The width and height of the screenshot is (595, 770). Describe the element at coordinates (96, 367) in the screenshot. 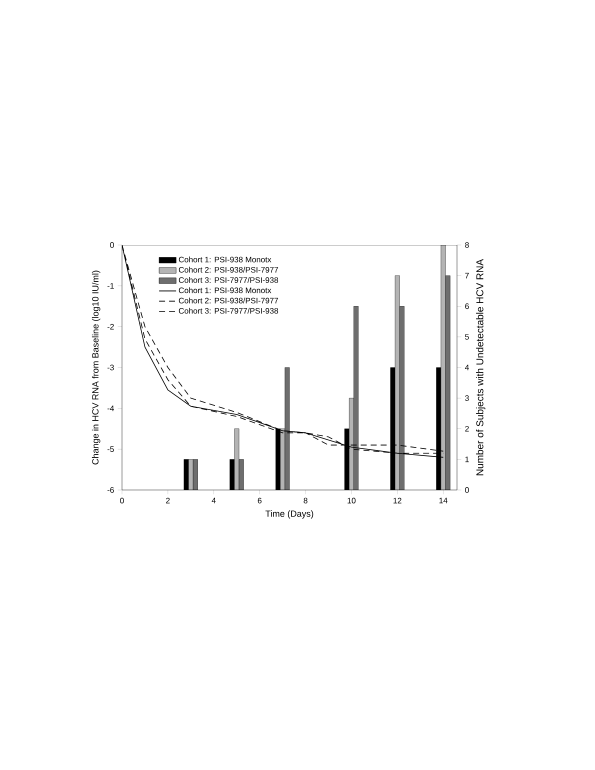

I see `y-axis-title: Change in HCV RNA from Baseline (log10 IU/ml)` at that location.